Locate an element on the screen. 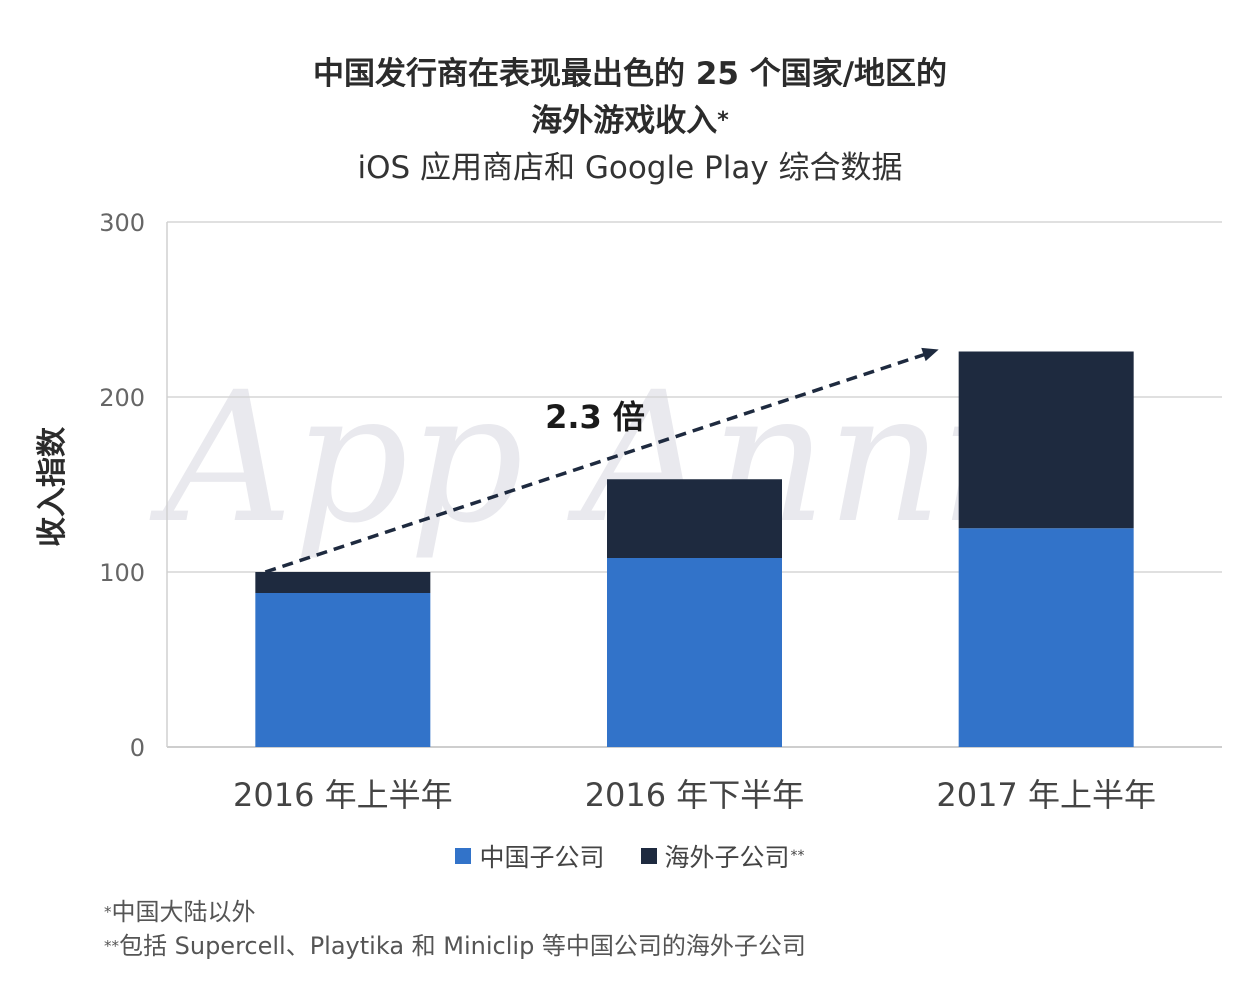  bar-s1-c2 is located at coordinates (1046, 440).